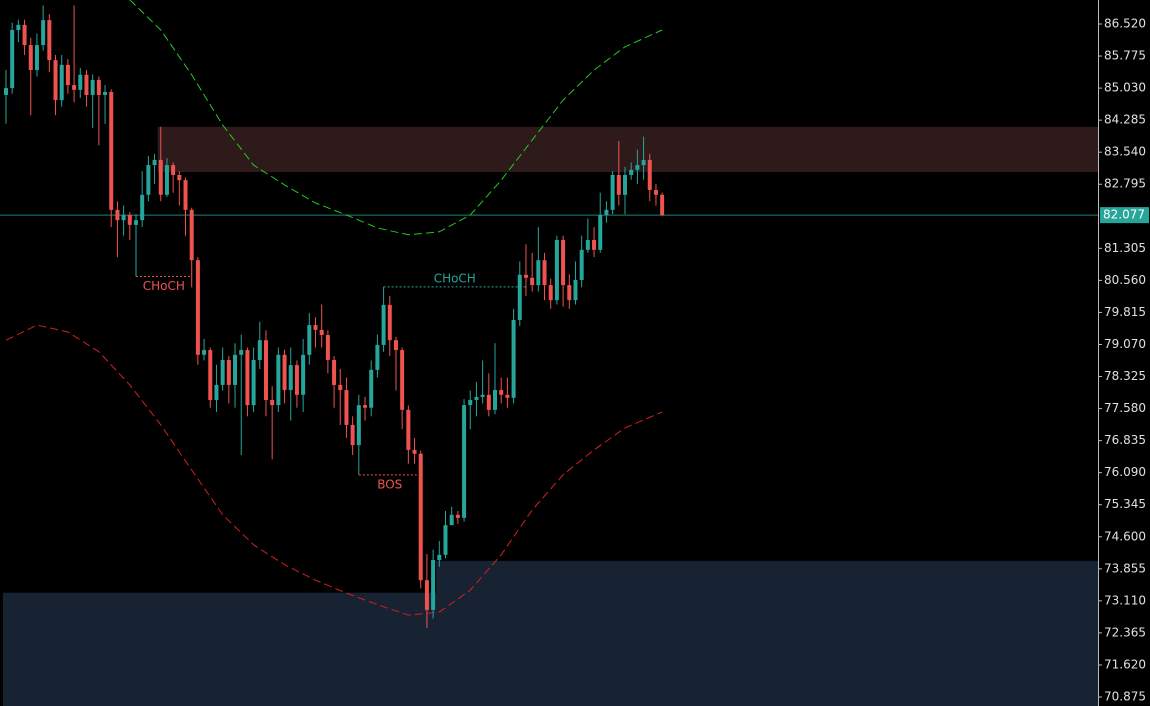 This screenshot has width=1150, height=706. What do you see at coordinates (1125, 536) in the screenshot?
I see `y-tick-label: 74.600` at bounding box center [1125, 536].